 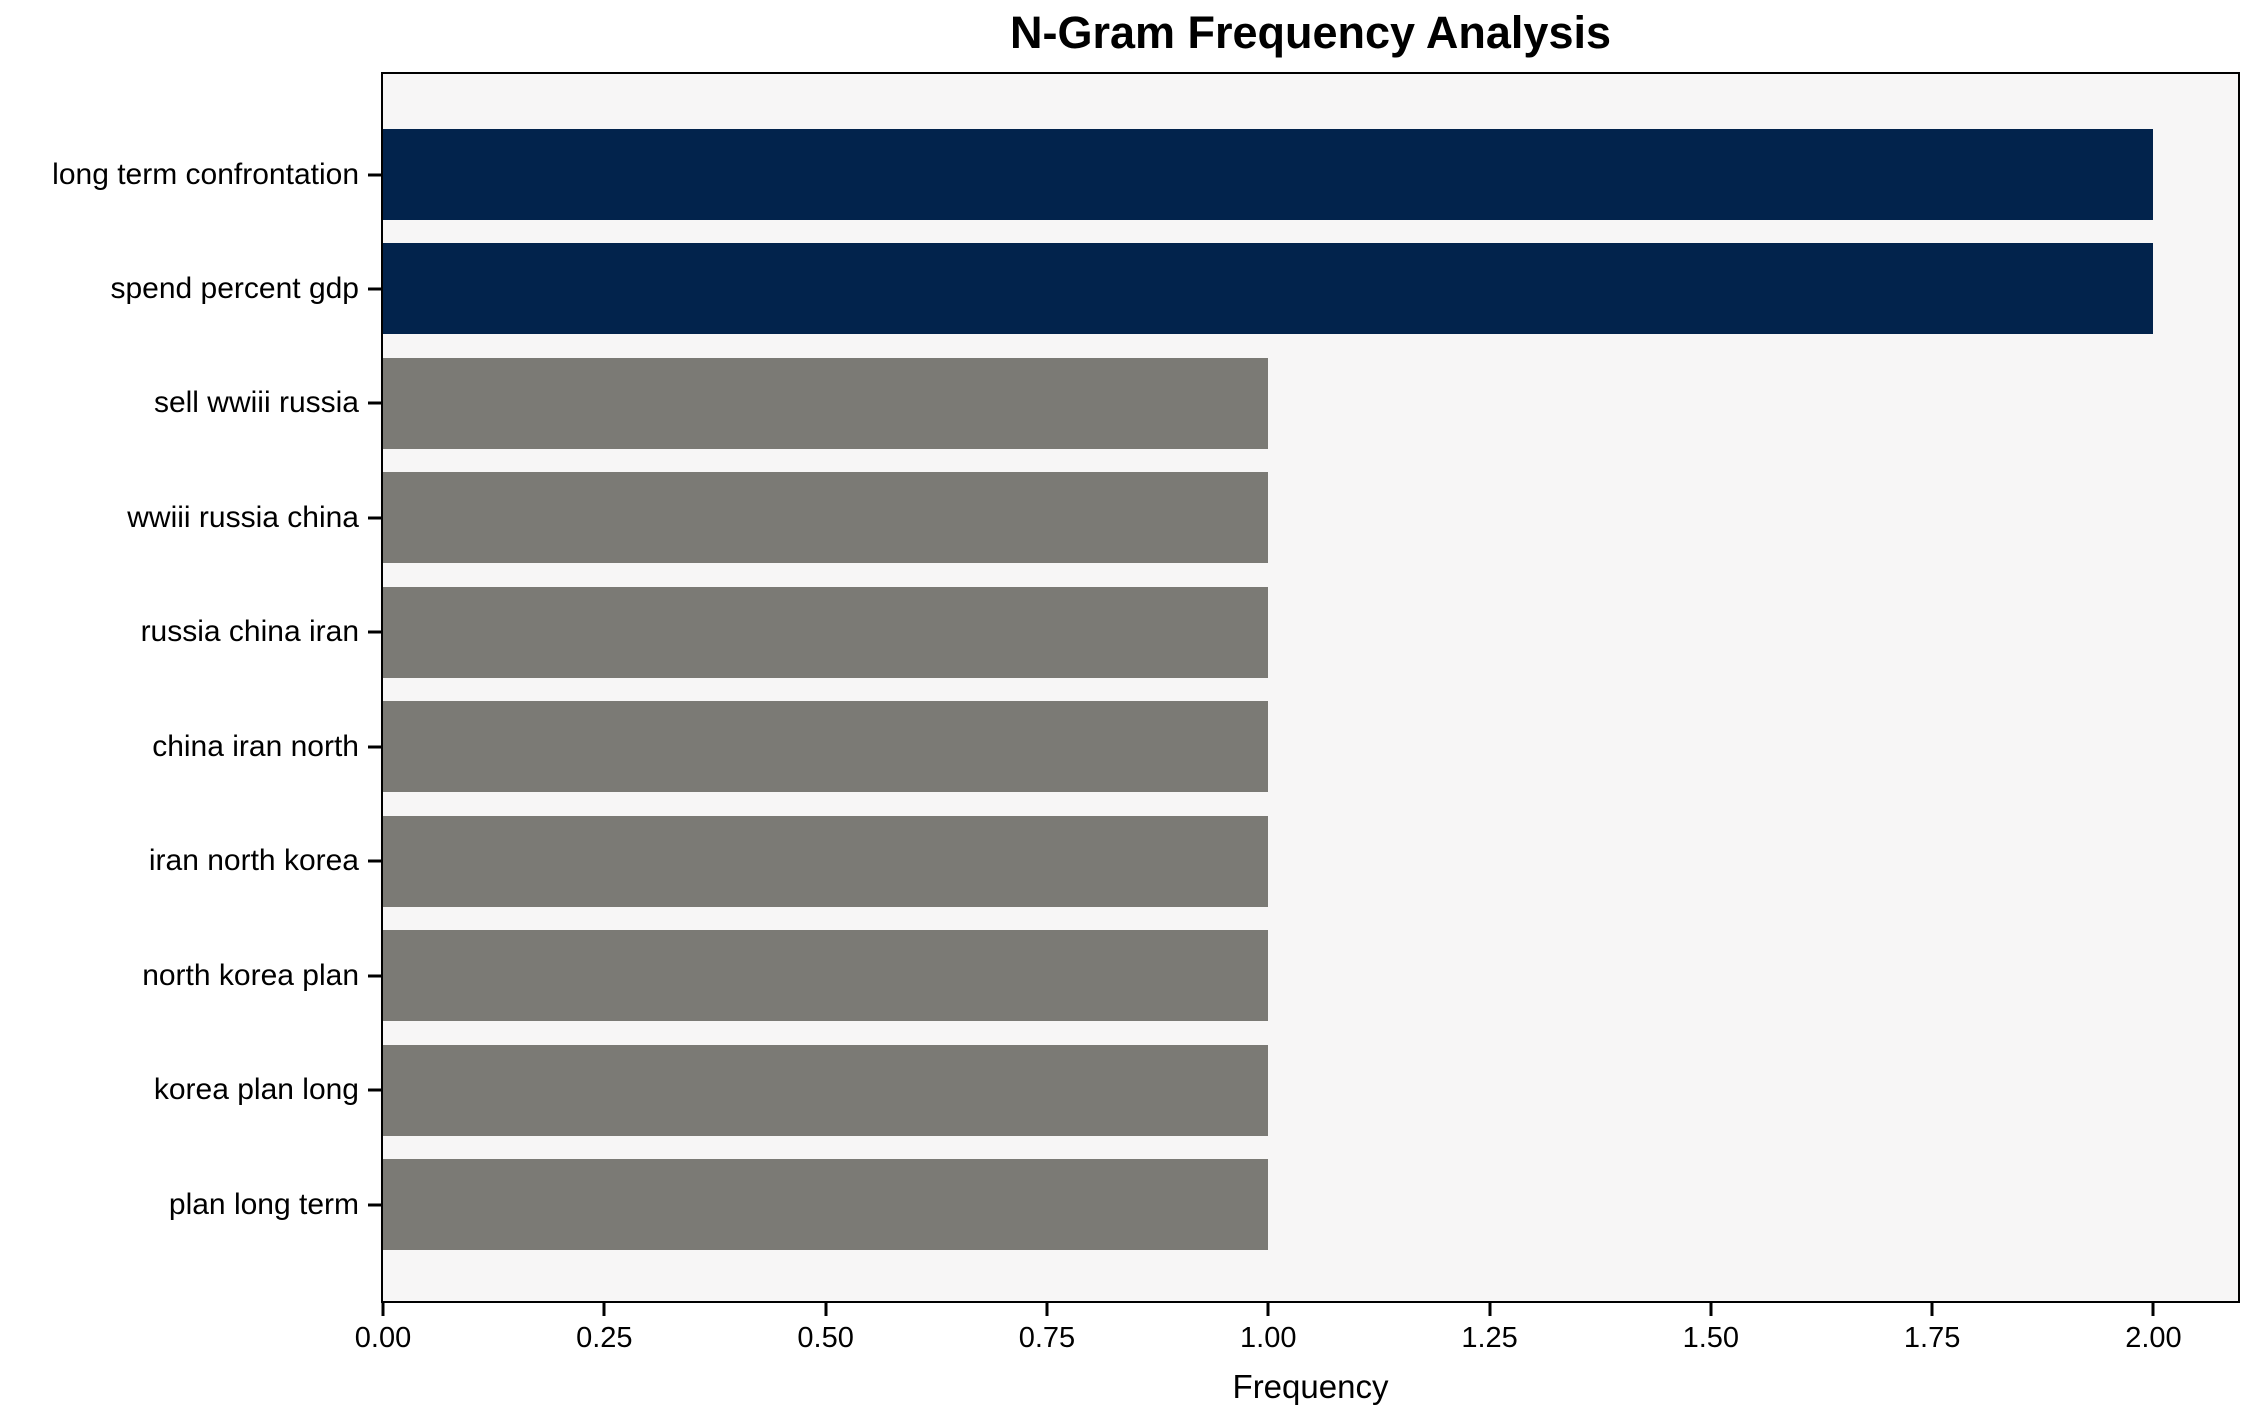 What do you see at coordinates (255, 746) in the screenshot?
I see `y-tick-label: china iran north` at bounding box center [255, 746].